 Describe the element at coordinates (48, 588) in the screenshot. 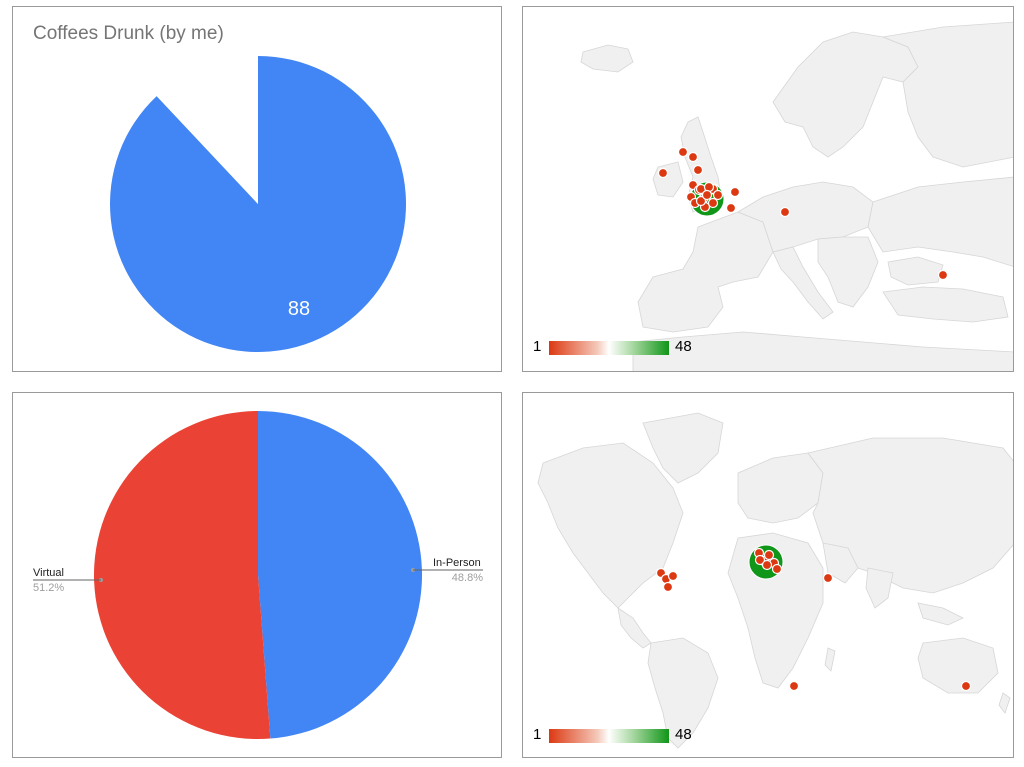

I see `slice-percent-label: 51.2%` at that location.